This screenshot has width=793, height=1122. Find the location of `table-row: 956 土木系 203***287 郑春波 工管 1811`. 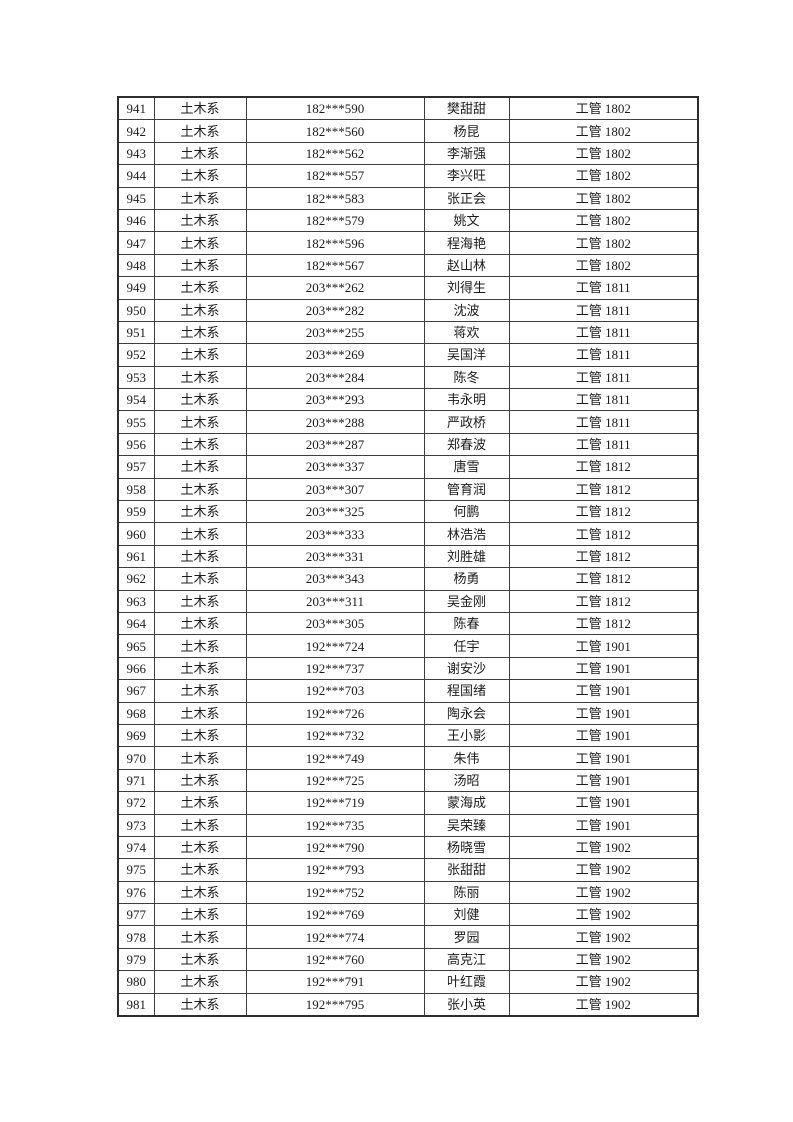

table-row: 956 土木系 203***287 郑春波 工管 1811 is located at coordinates (408, 444).